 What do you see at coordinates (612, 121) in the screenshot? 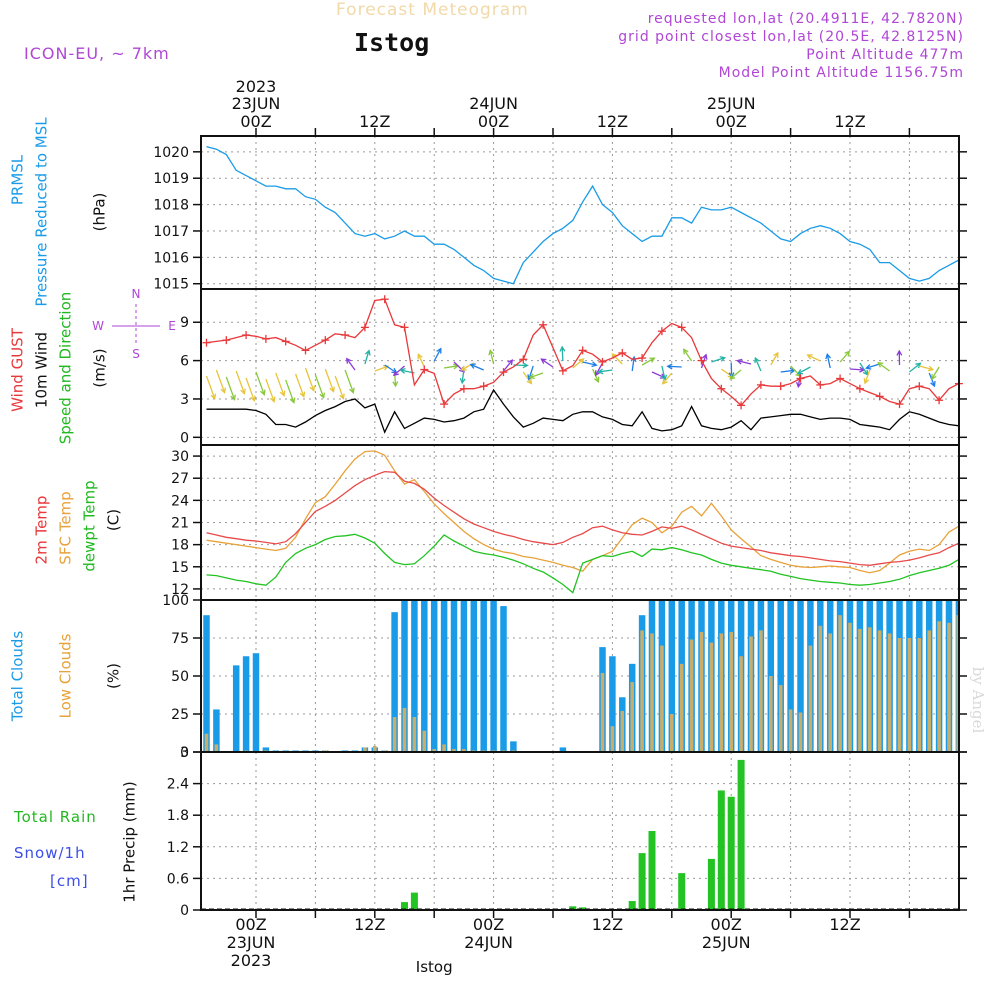
I see `top-time-label: 12Z` at bounding box center [612, 121].